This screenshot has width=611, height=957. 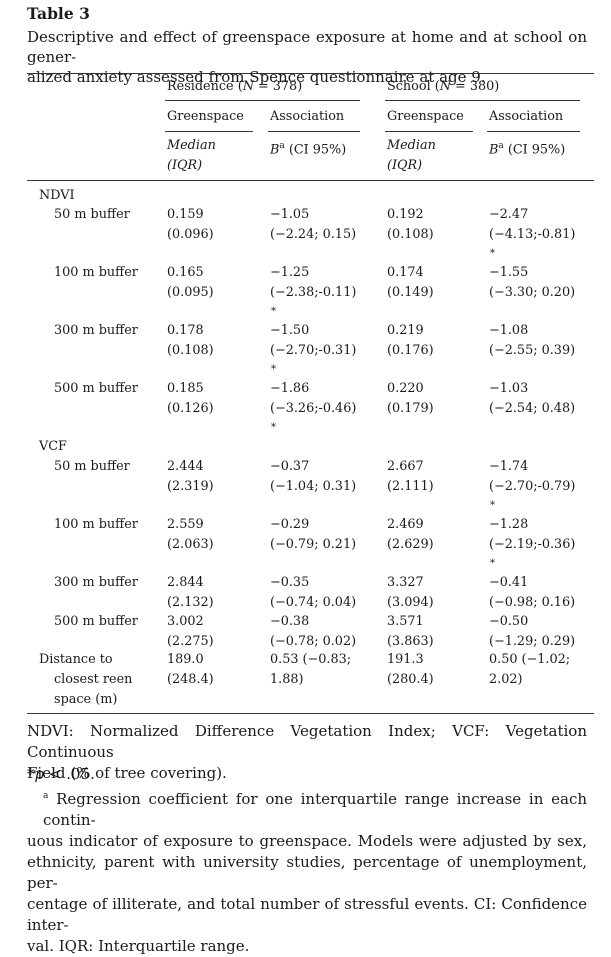 I want to click on cell-res-median: 0.178, so click(x=185, y=330).